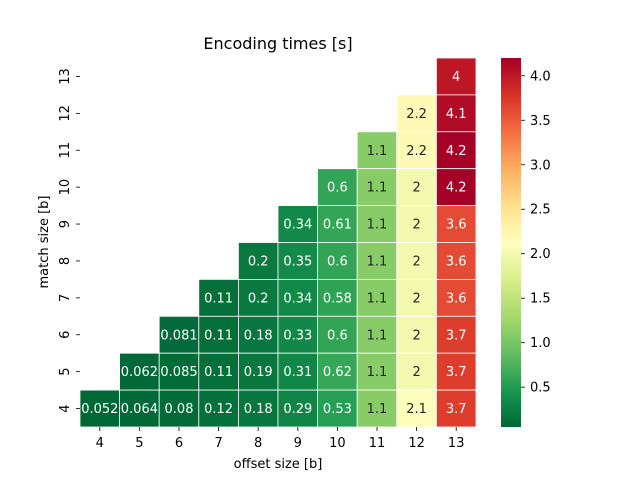 The image size is (640, 480). Describe the element at coordinates (69, 240) in the screenshot. I see `y-axis-ticks: 13 12 11 10 9 8 7 6 5 4` at that location.